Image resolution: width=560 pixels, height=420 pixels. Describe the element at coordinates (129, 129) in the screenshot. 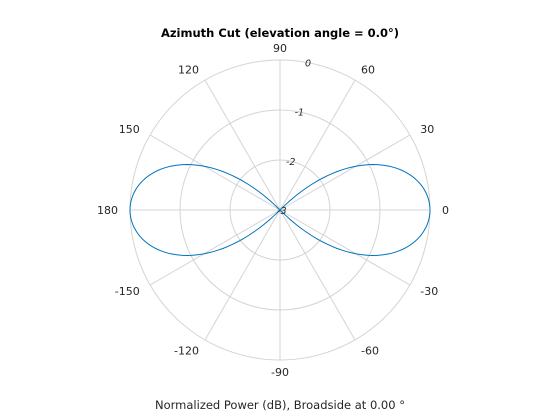

I see `angle-tick-label: 150` at that location.